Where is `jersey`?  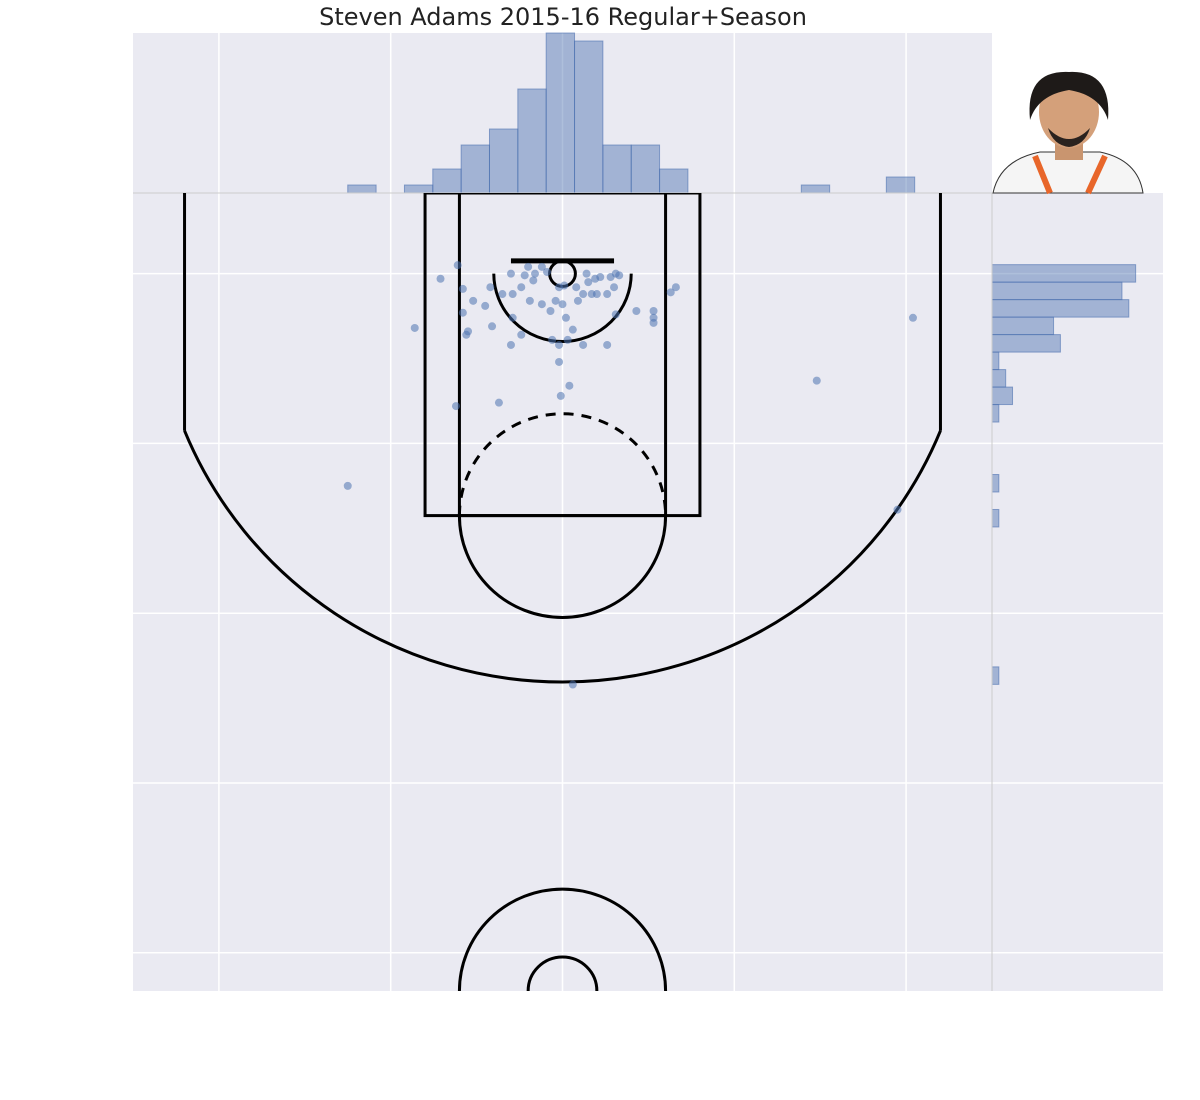 jersey is located at coordinates (1068, 172).